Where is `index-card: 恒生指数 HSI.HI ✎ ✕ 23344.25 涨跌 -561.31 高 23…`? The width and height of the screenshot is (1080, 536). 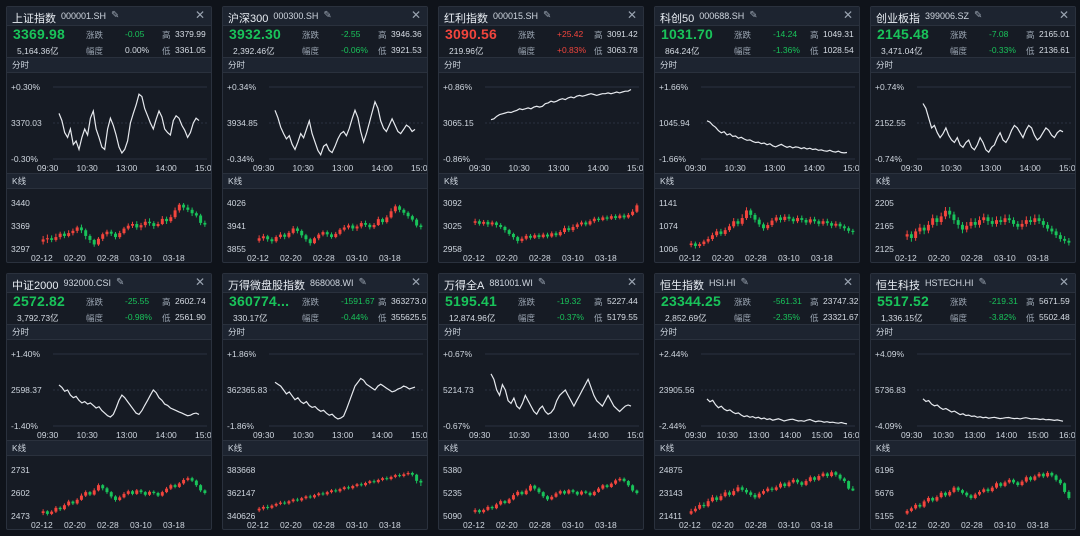
index-card: 恒生指数 HSI.HI ✎ ✕ 23344.25 涨跌 -561.31 高 23… is located at coordinates (757, 401).